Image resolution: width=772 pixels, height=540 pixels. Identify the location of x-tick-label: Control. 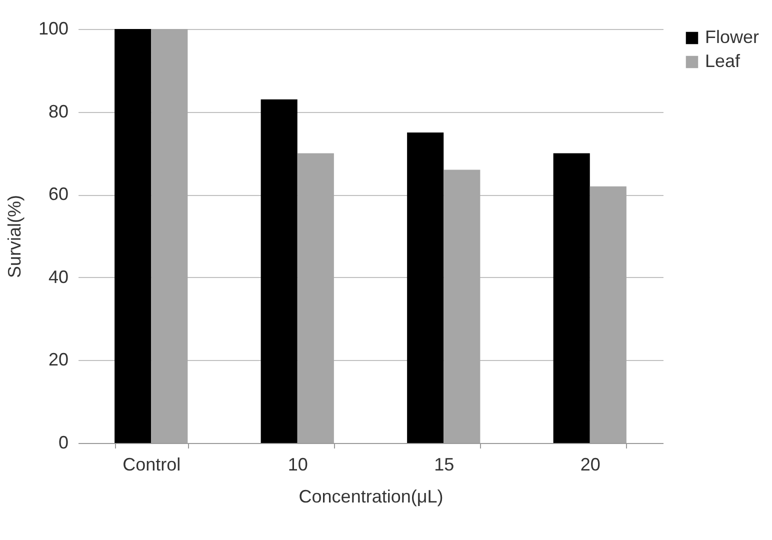
(151, 464).